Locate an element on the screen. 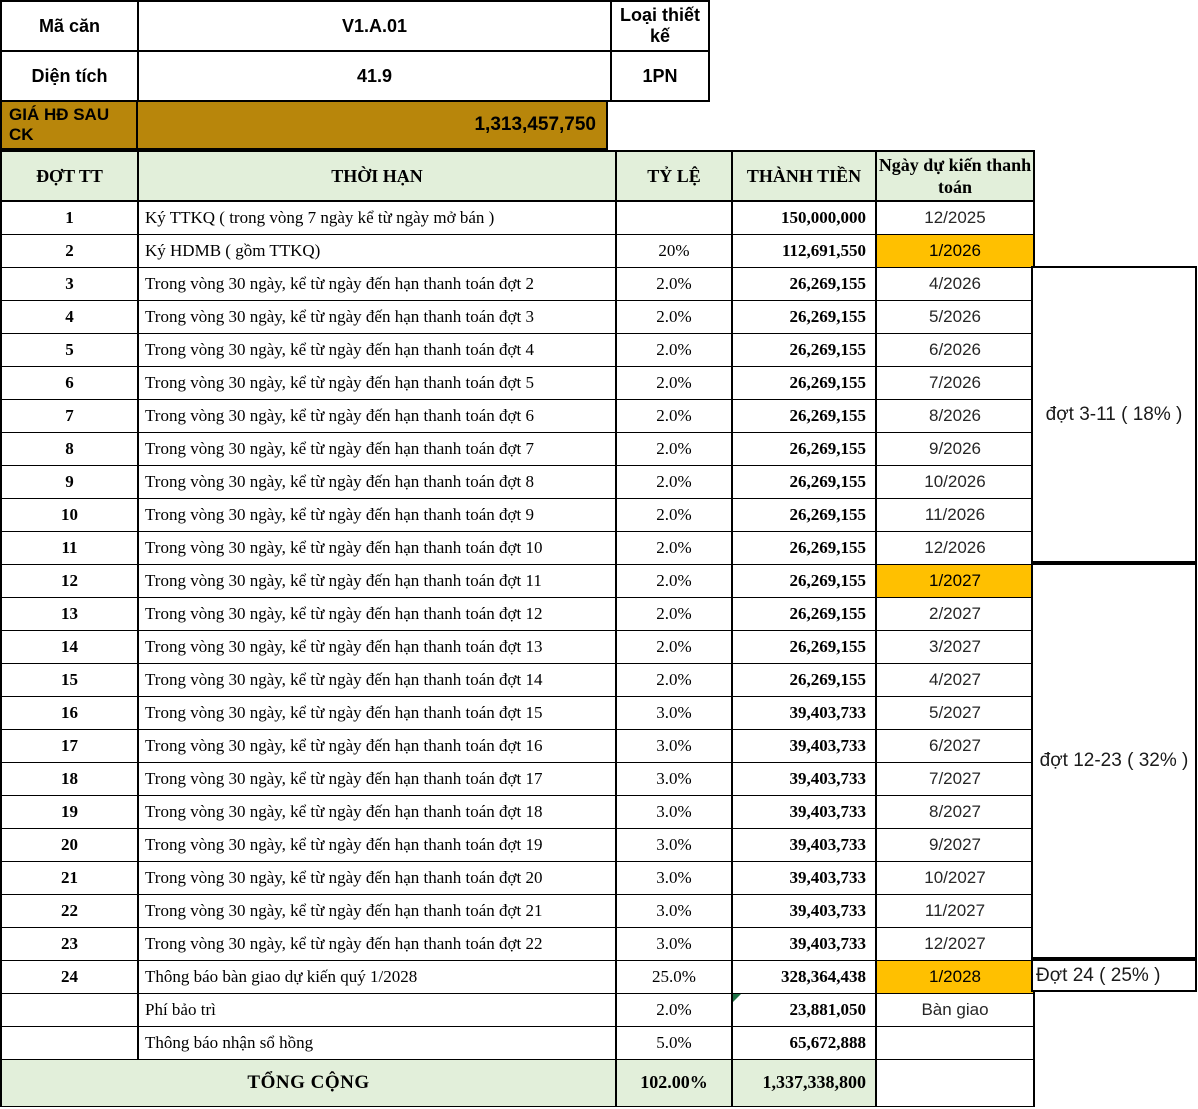 Image resolution: width=1198 pixels, height=1109 pixels. cell-stt: 17 is located at coordinates (69, 745).